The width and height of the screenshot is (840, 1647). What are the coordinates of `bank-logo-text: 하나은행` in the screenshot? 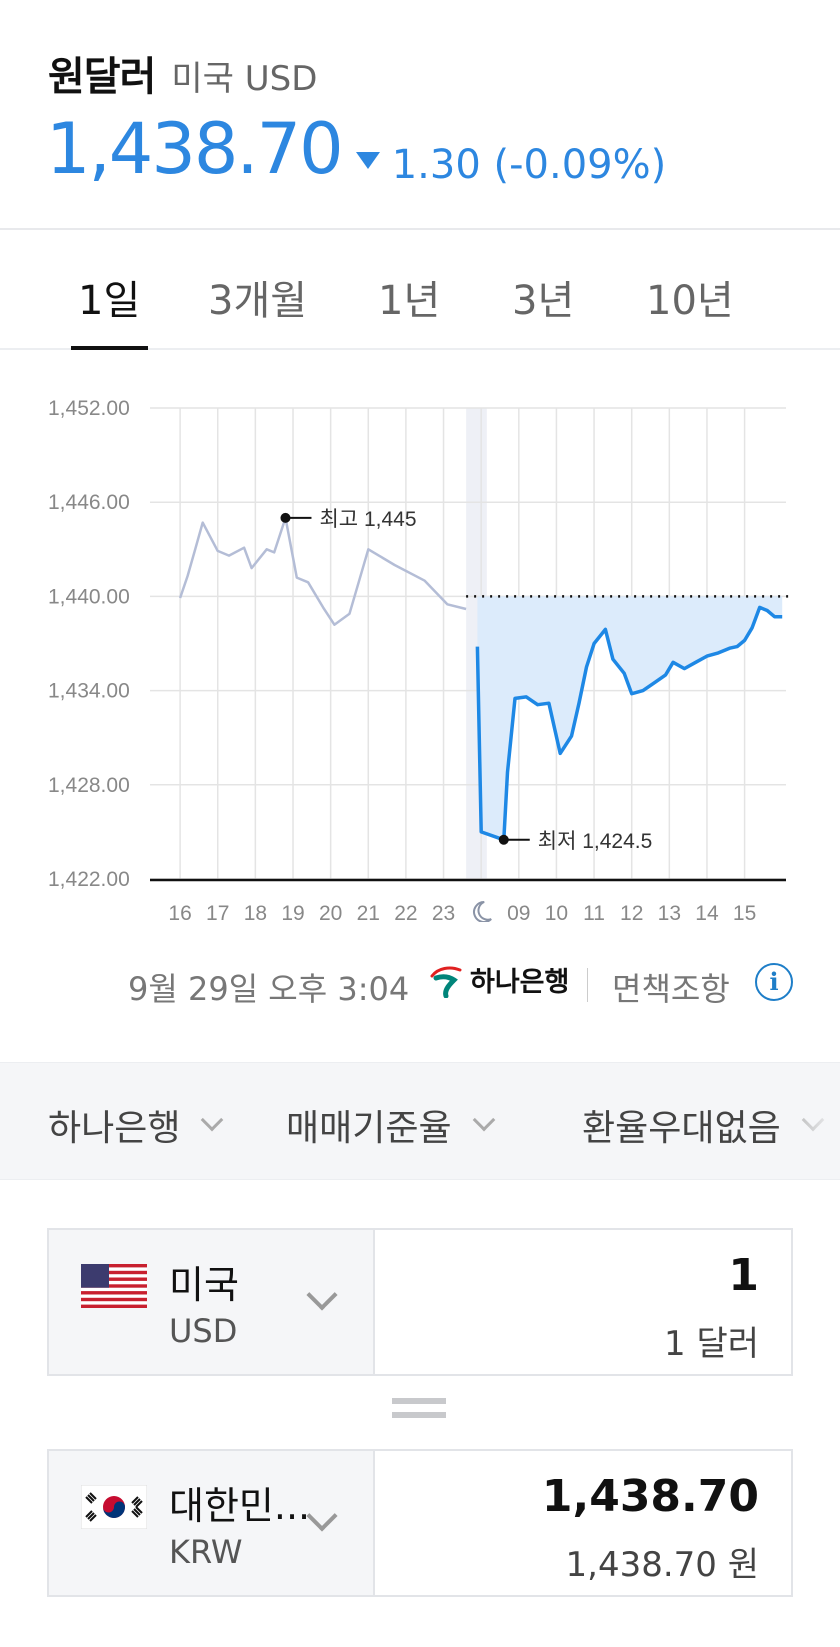 It's located at (520, 982).